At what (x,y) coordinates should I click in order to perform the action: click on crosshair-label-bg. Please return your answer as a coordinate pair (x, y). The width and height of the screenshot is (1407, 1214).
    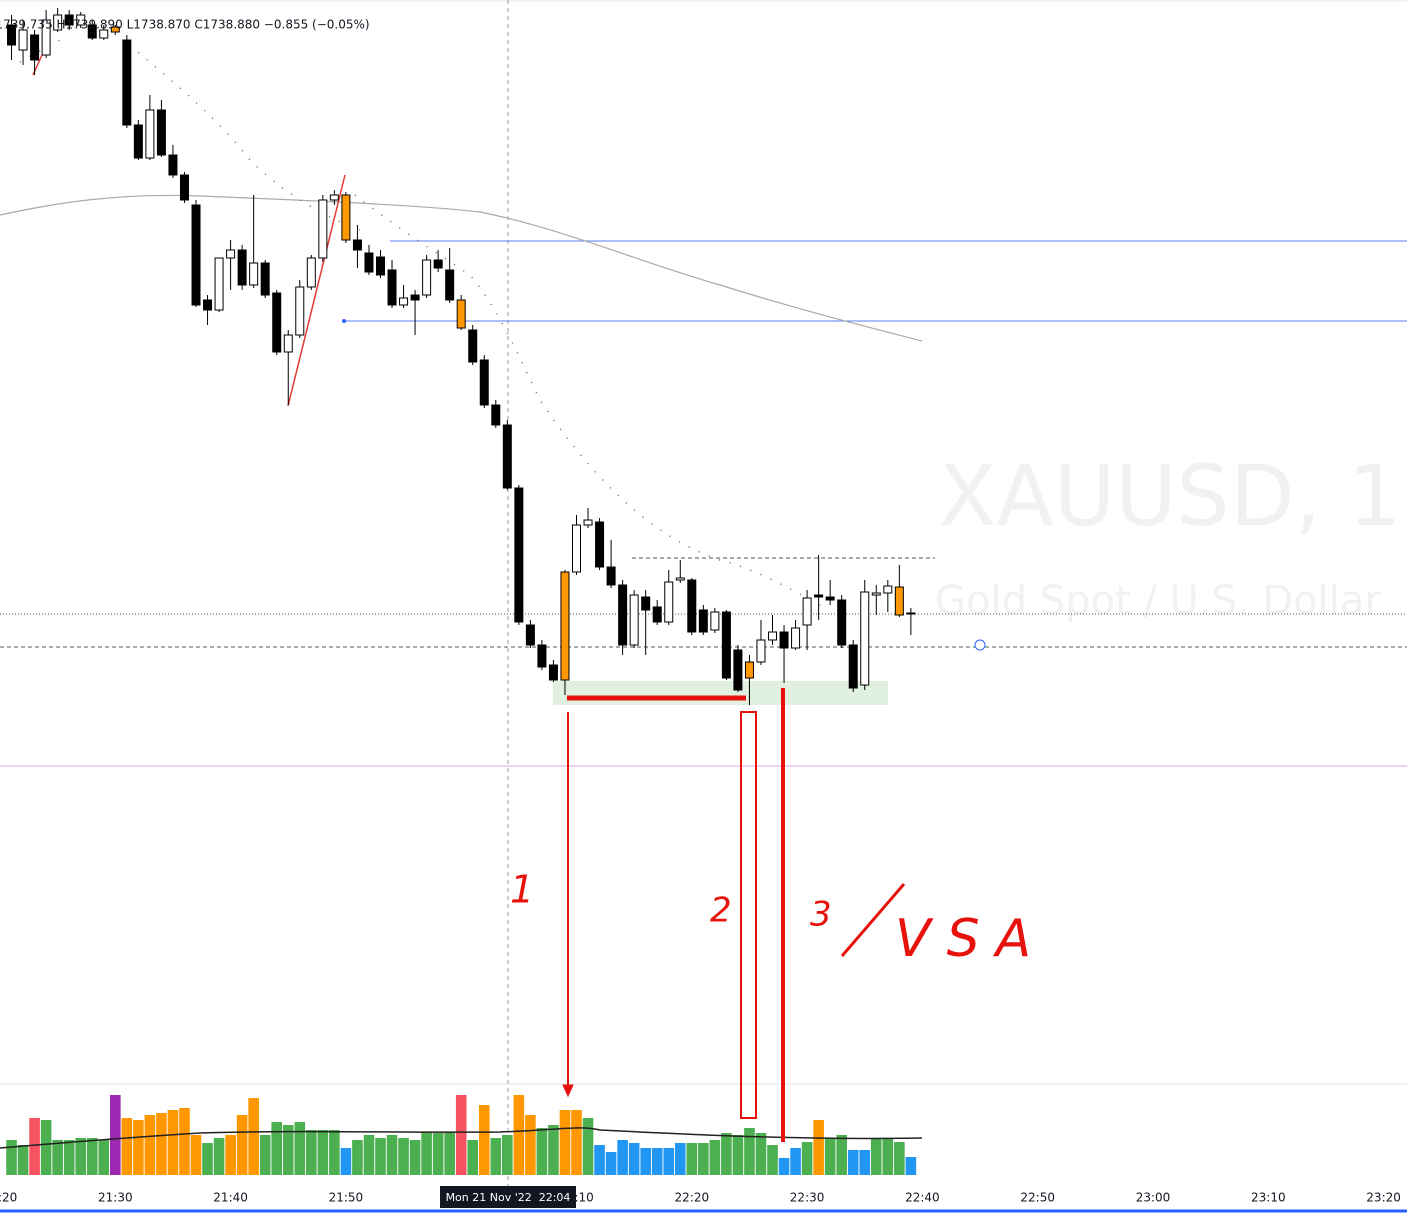
    Looking at the image, I should click on (508, 1197).